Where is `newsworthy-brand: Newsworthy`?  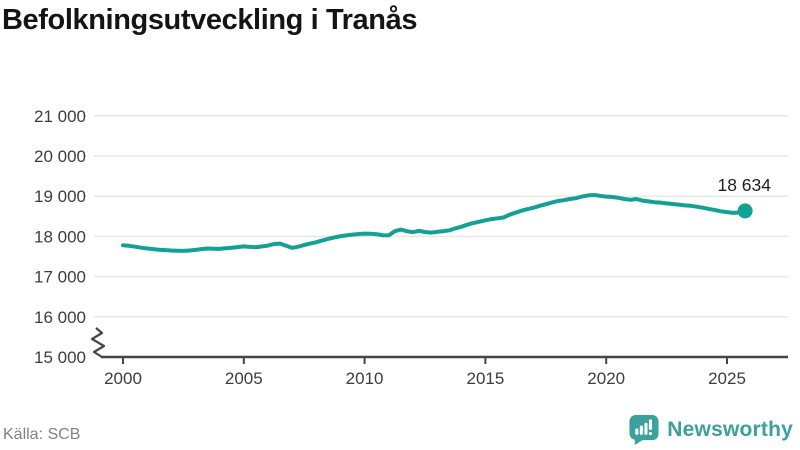 newsworthy-brand: Newsworthy is located at coordinates (710, 430).